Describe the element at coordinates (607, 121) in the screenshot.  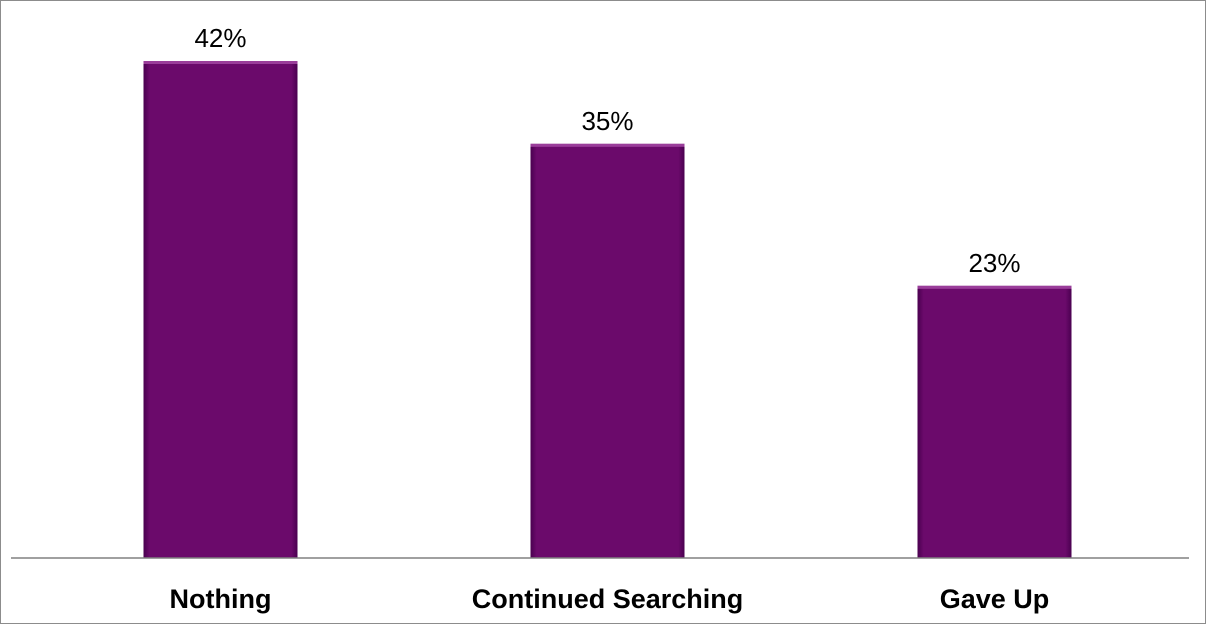
I see `data-label: 35%` at that location.